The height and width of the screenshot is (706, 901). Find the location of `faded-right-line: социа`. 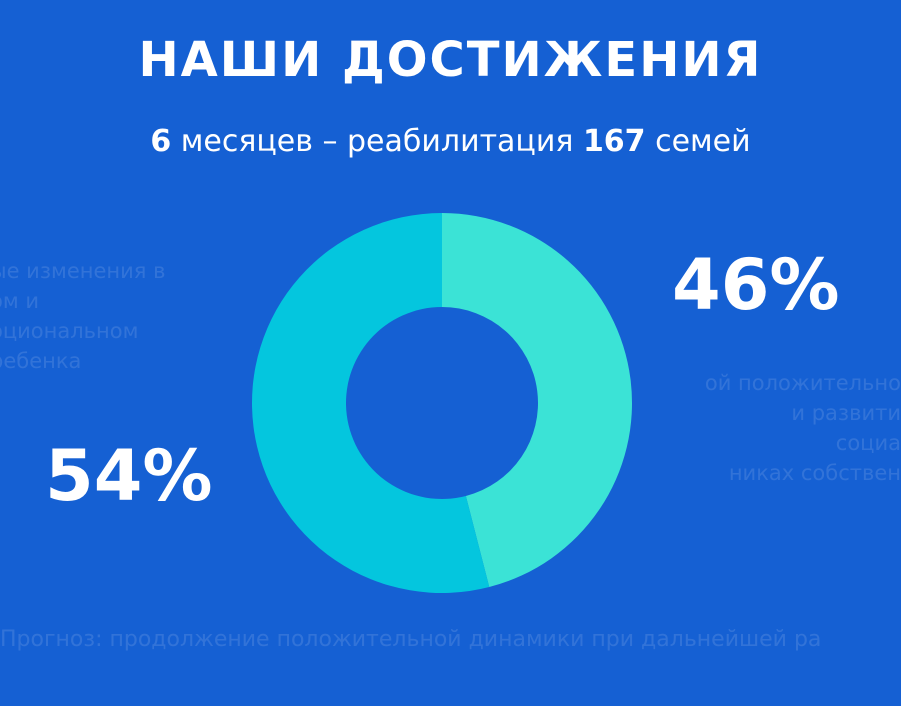

faded-right-line: социа is located at coordinates (868, 443).